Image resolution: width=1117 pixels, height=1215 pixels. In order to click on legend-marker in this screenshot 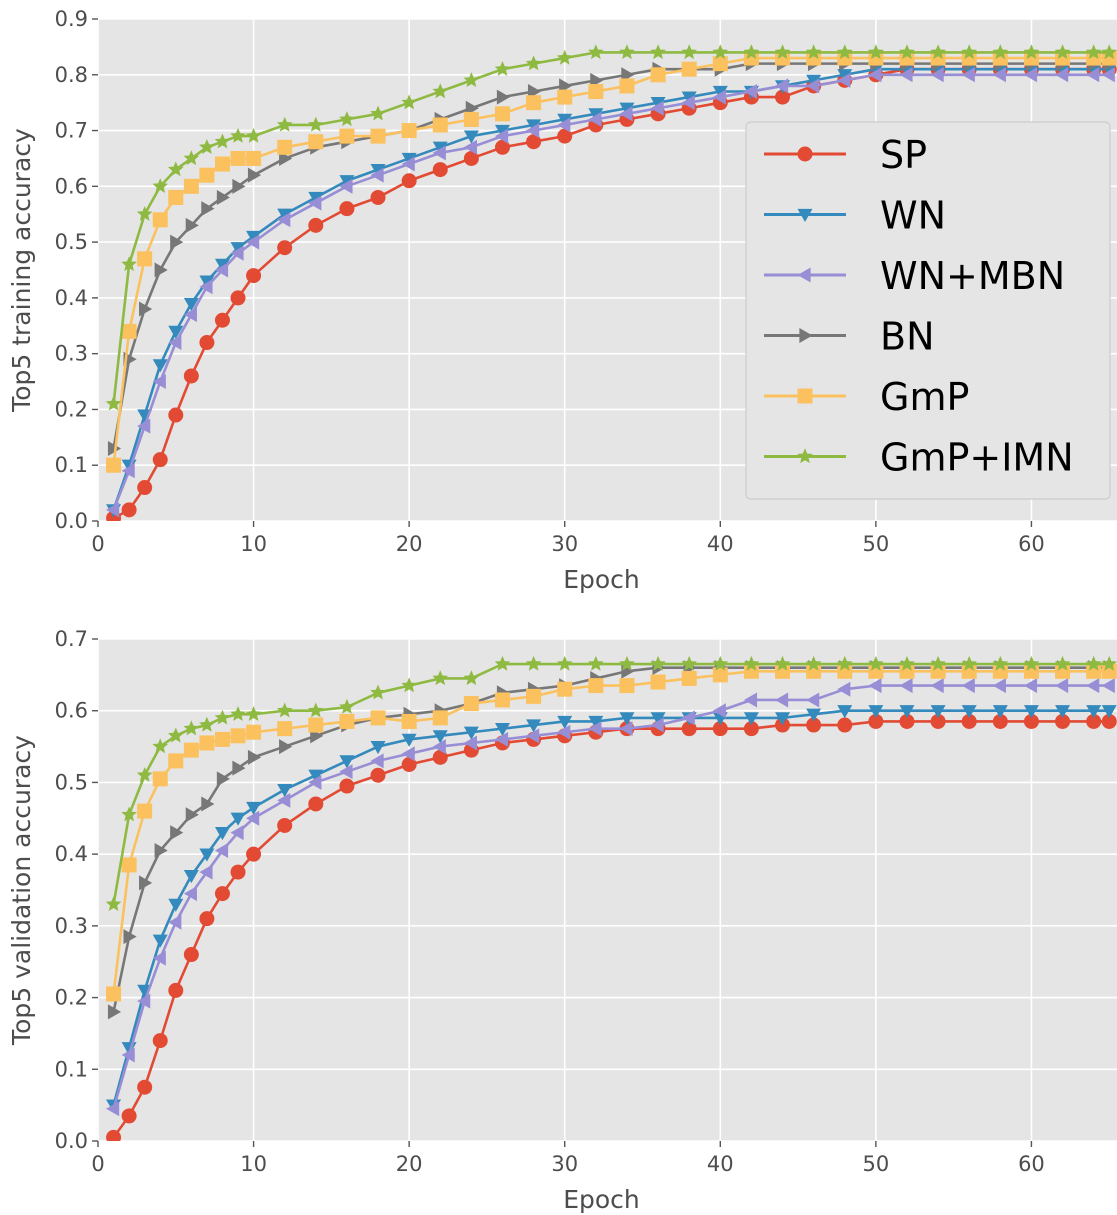, I will do `click(805, 215)`.